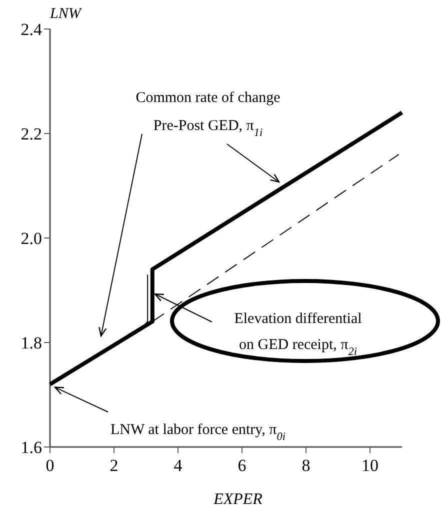 This screenshot has height=514, width=443. Describe the element at coordinates (198, 432) in the screenshot. I see `annotation: LNW at labor force entry, π$_{0i}$` at that location.